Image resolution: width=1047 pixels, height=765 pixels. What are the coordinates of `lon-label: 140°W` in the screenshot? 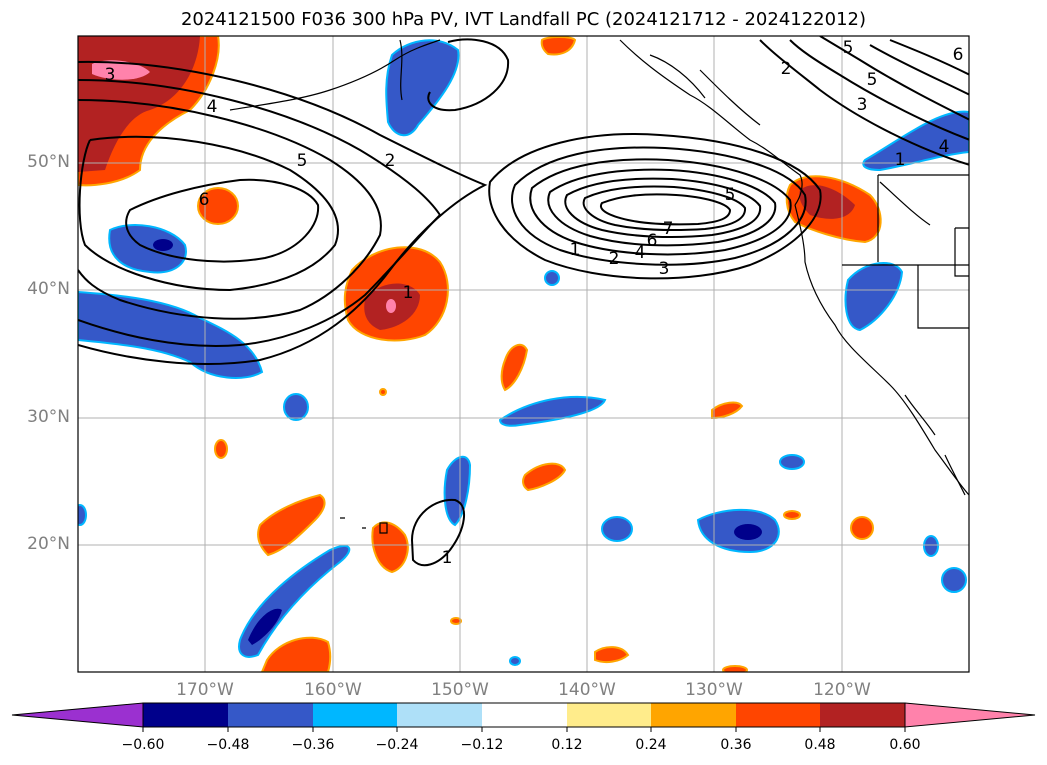 It's located at (587, 690).